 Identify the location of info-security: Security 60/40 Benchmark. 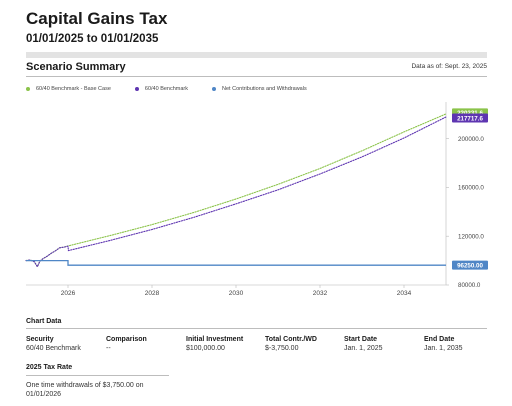
(53, 344).